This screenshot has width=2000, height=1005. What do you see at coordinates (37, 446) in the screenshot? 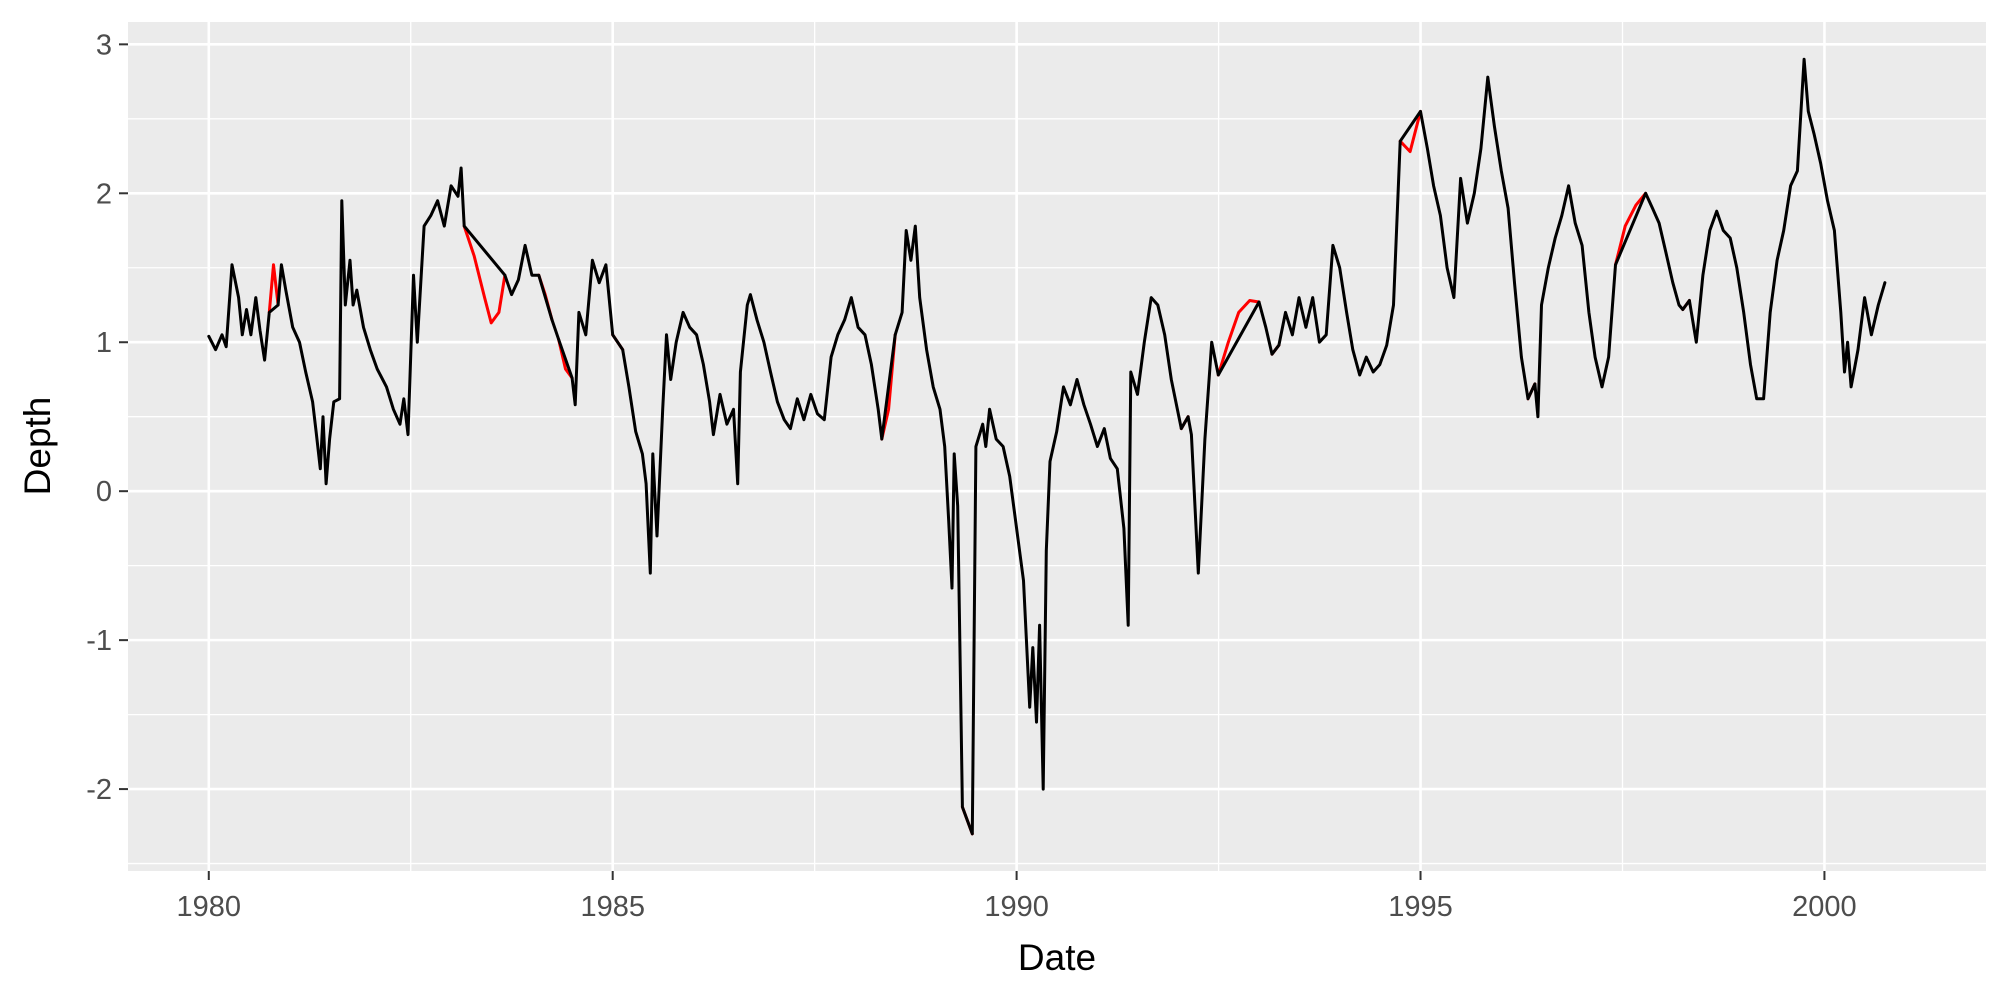
I see `y-axis-title: Depth` at bounding box center [37, 446].